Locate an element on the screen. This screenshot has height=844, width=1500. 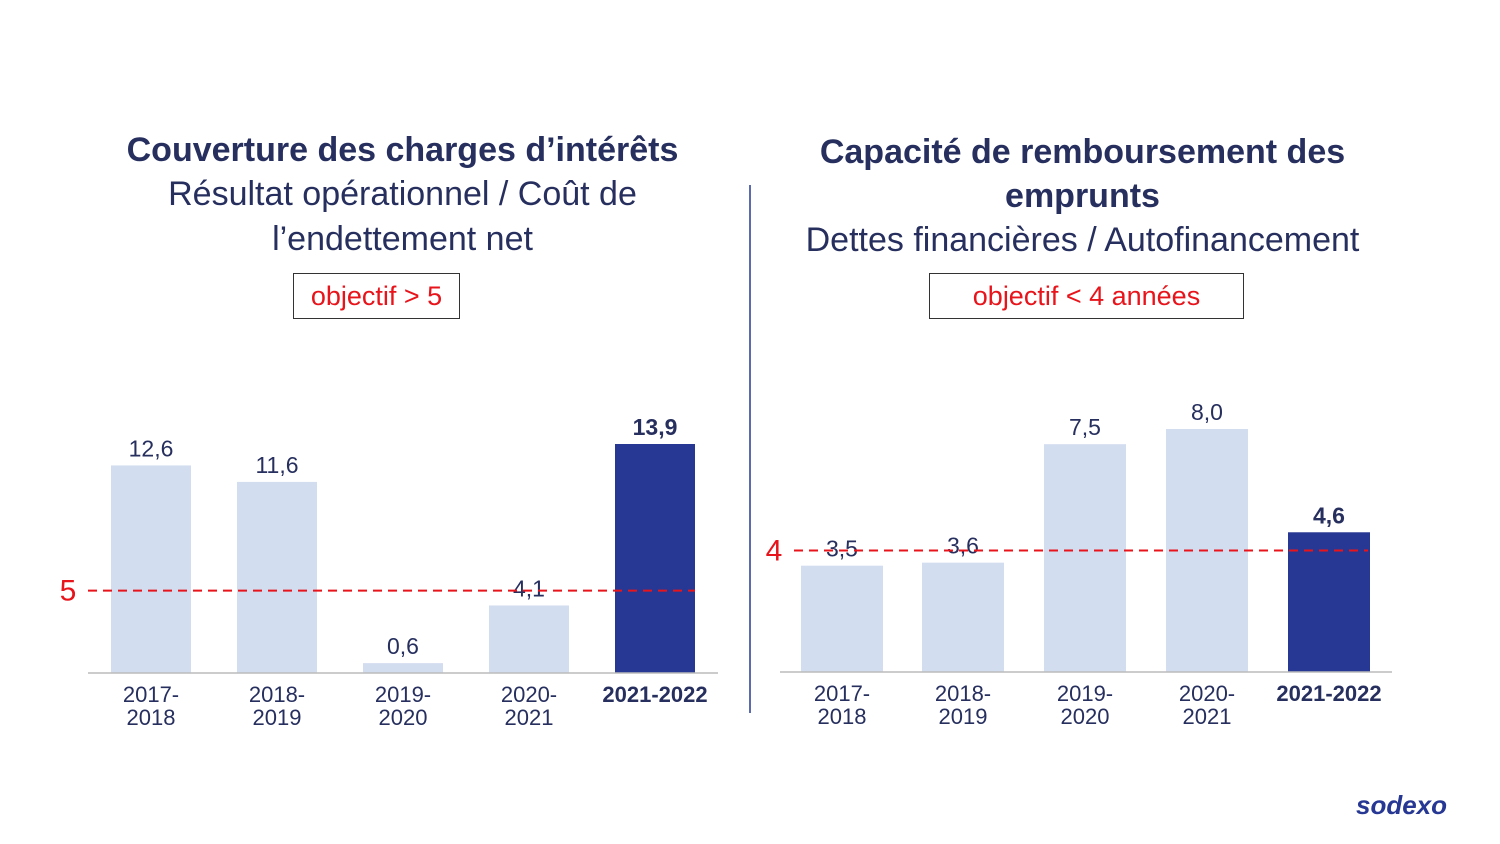
value-label: 0,6 is located at coordinates (403, 646).